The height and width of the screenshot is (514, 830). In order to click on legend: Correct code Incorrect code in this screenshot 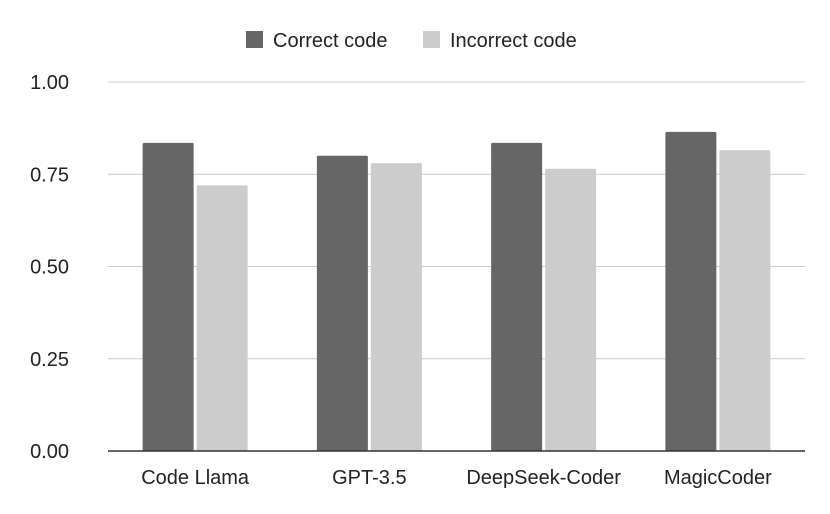, I will do `click(411, 41)`.